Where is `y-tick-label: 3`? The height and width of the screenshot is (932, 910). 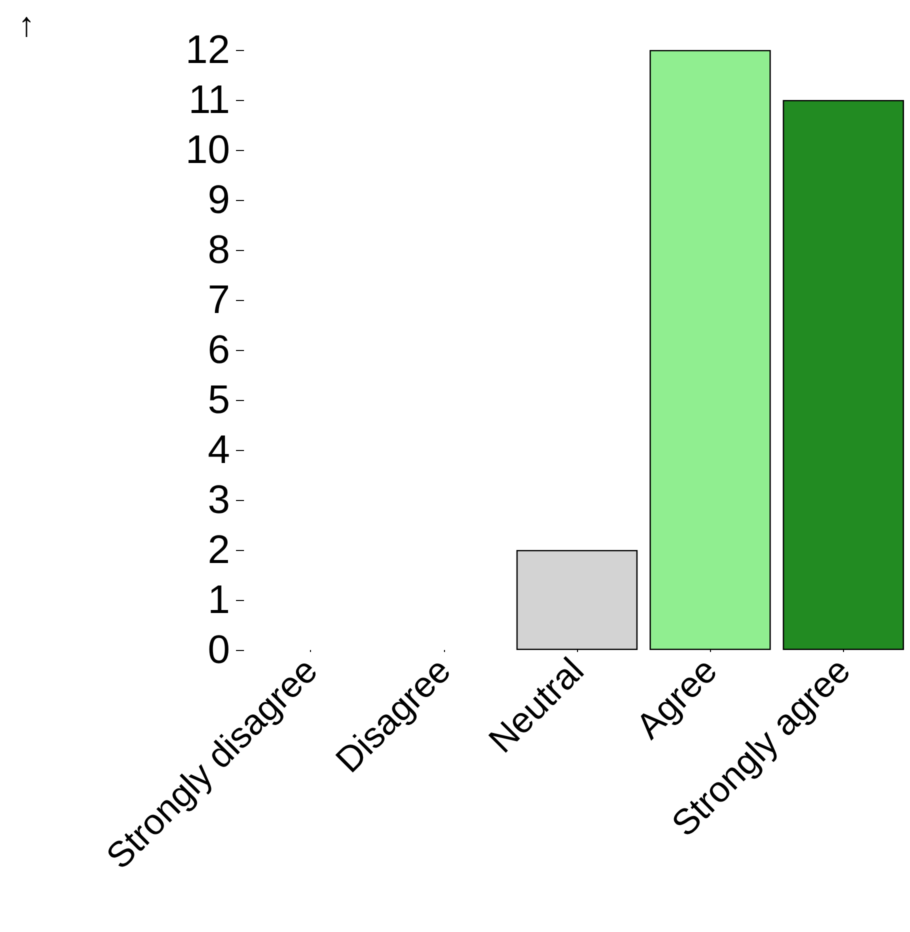
y-tick-label: 3 is located at coordinates (219, 500).